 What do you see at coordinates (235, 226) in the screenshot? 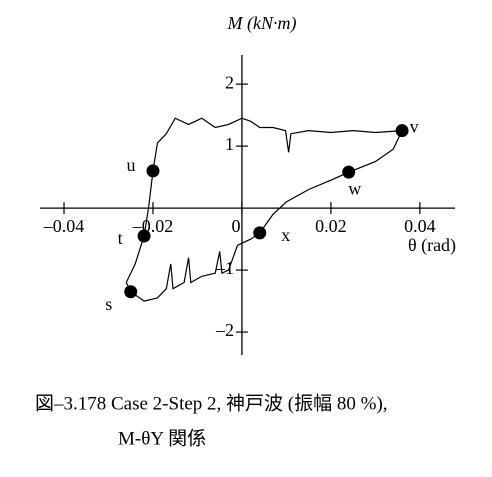
I see `x-tick-label: 0` at bounding box center [235, 226].